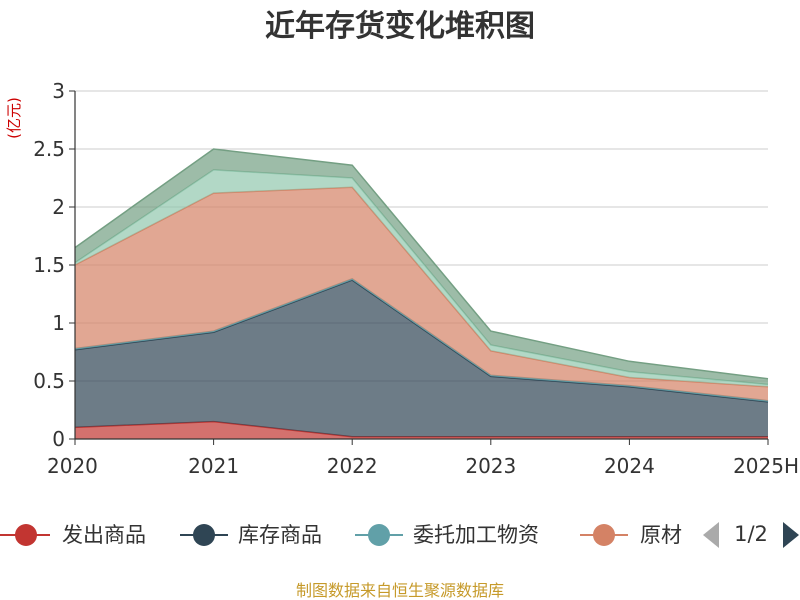 This screenshot has width=800, height=600. Describe the element at coordinates (104, 535) in the screenshot. I see `legend-label: 发出商品` at that location.